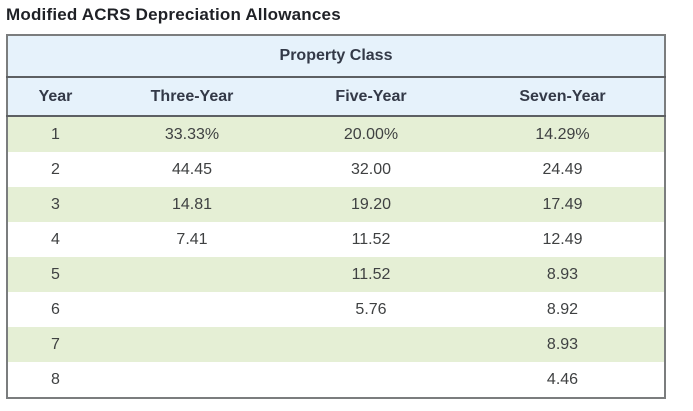 Image resolution: width=693 pixels, height=411 pixels. Describe the element at coordinates (192, 204) in the screenshot. I see `cell-three-year: 14.81` at that location.